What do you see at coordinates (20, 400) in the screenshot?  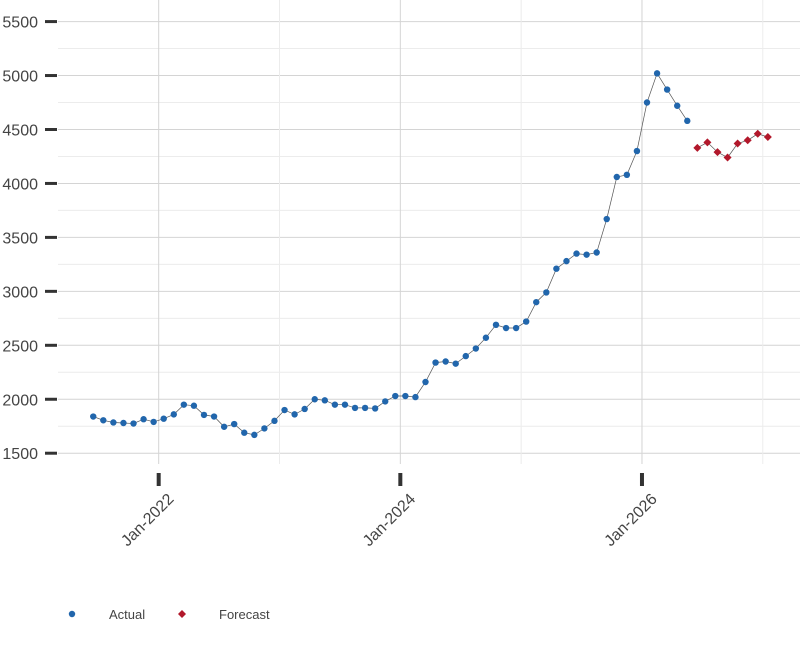 I see `y-tick-label: 2000` at bounding box center [20, 400].